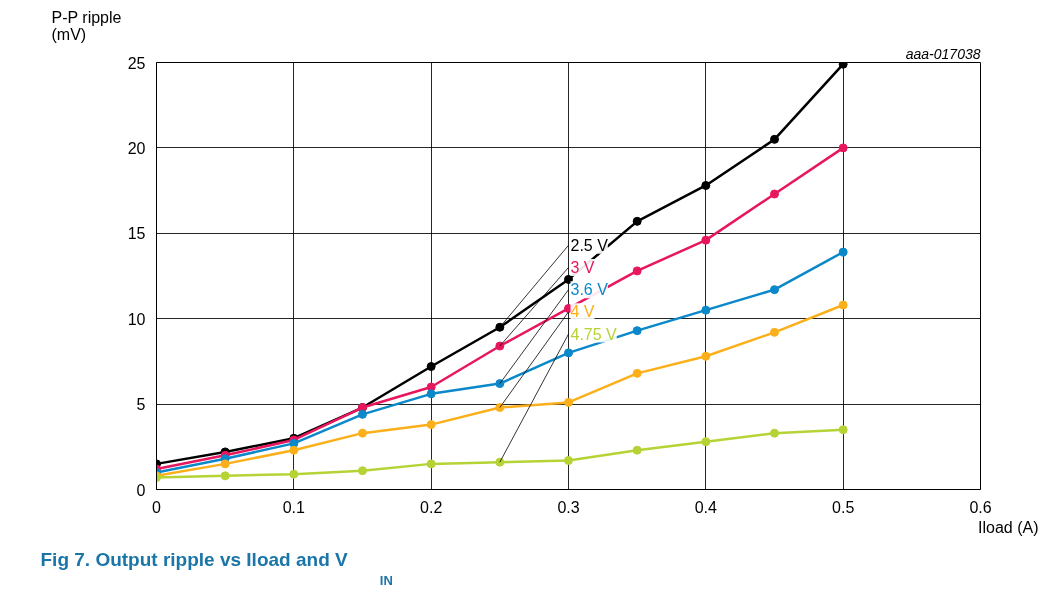 The height and width of the screenshot is (603, 1063). What do you see at coordinates (86, 25) in the screenshot?
I see `y-axis-title: P-P ripple (mV)` at bounding box center [86, 25].